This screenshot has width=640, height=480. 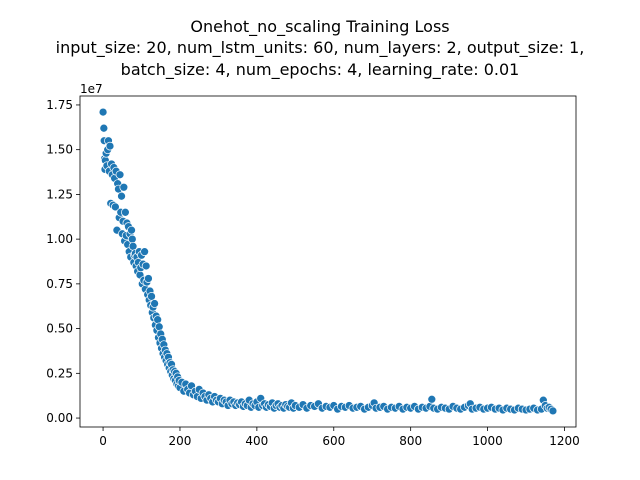 What do you see at coordinates (487, 441) in the screenshot?
I see `x-tick-label: 1000` at bounding box center [487, 441].